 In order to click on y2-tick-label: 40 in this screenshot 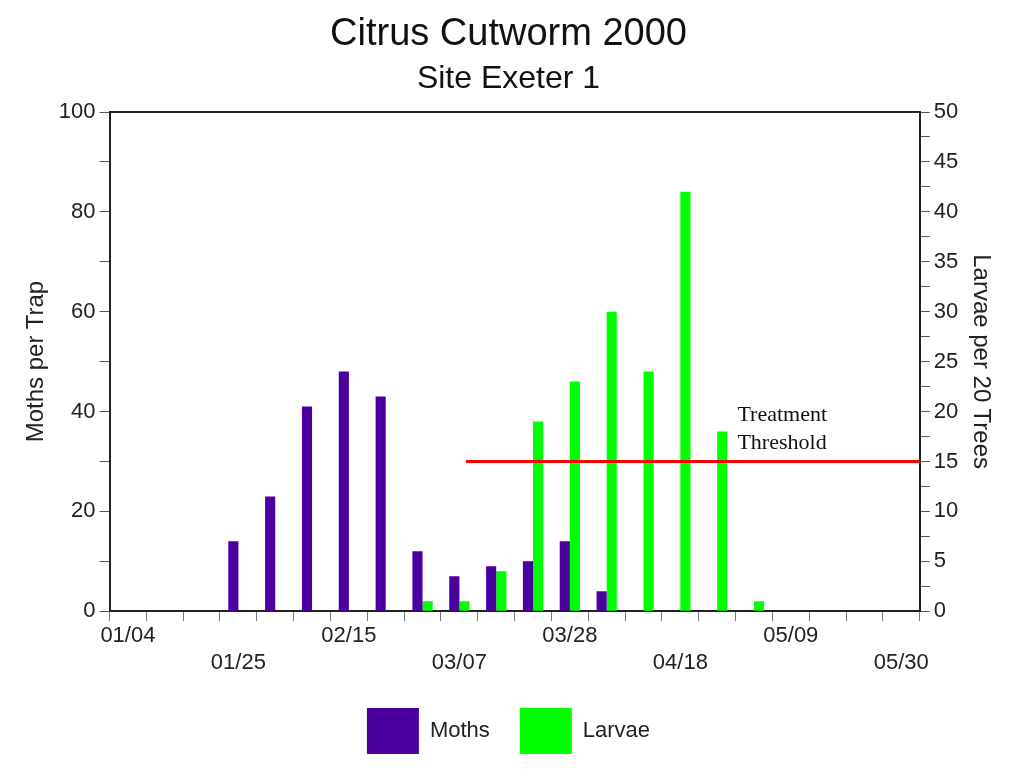, I will do `click(946, 210)`.